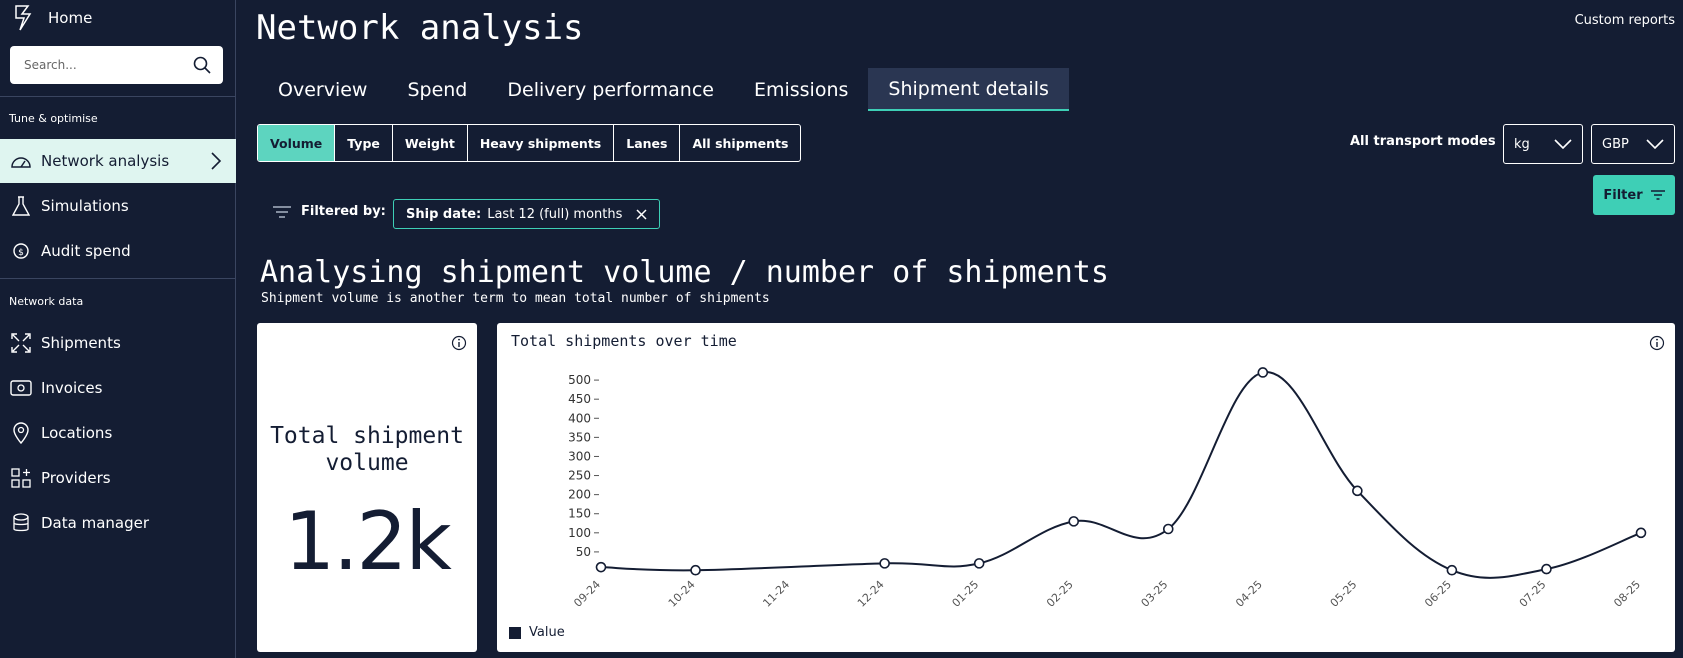 Image resolution: width=1683 pixels, height=658 pixels. Describe the element at coordinates (21, 388) in the screenshot. I see `invoice-icon` at that location.